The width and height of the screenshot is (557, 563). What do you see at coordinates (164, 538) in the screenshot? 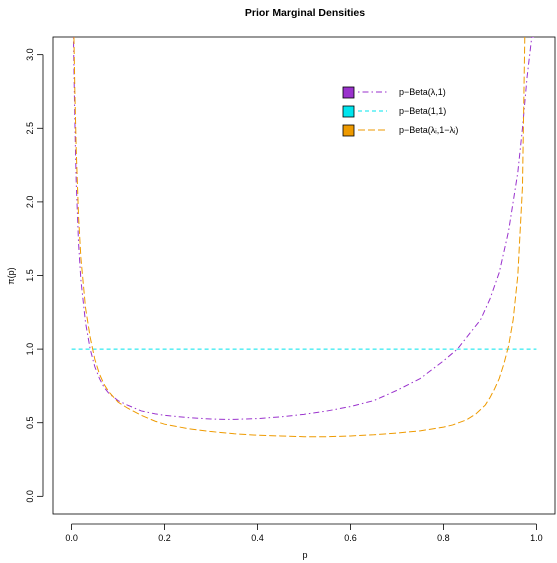
I see `x-tick-label: 0.2` at bounding box center [164, 538].